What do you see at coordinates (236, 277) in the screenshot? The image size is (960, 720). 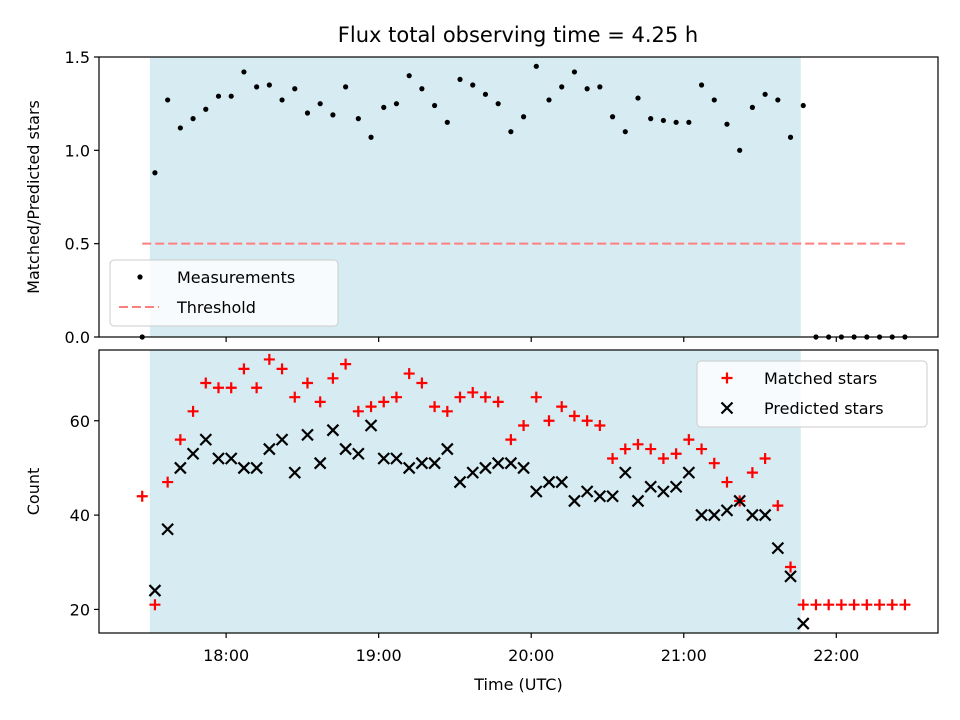 I see `legend-label: Measurements` at bounding box center [236, 277].